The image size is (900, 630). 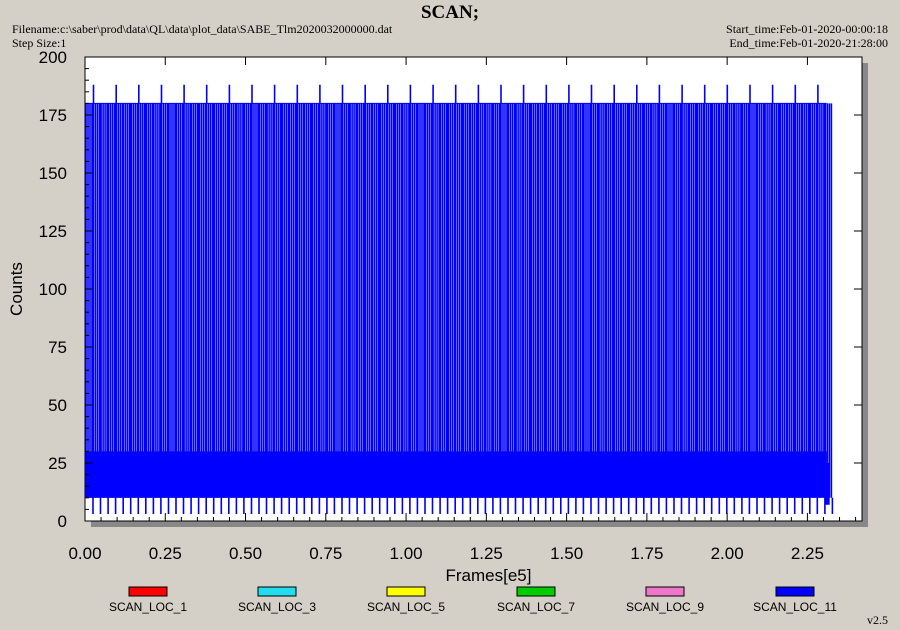 What do you see at coordinates (84, 553) in the screenshot?
I see `x-tick-label: 0.00` at bounding box center [84, 553].